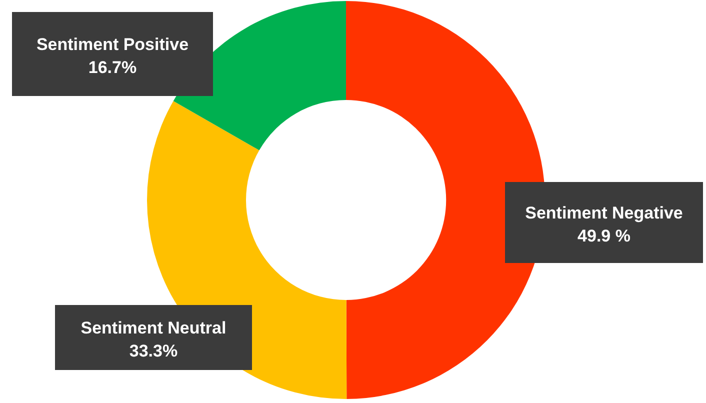 Image resolution: width=706 pixels, height=403 pixels. I want to click on slice-label: Sentiment Positive, so click(112, 44).